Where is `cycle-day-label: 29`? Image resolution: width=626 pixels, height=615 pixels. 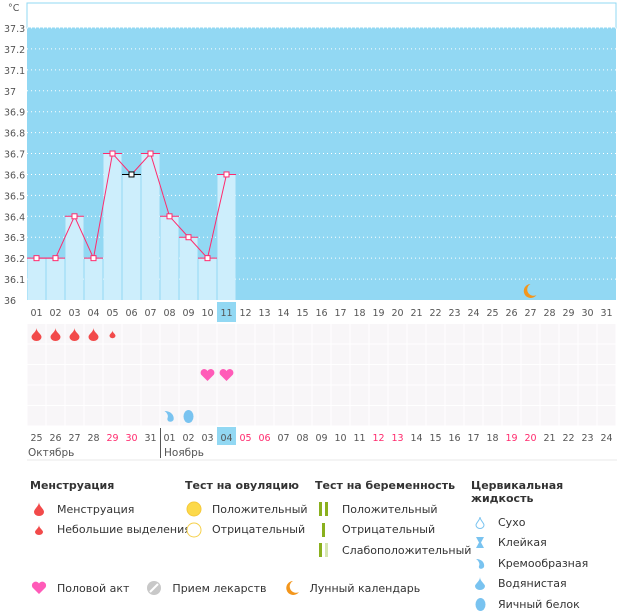 cycle-day-label: 29 is located at coordinates (568, 313).